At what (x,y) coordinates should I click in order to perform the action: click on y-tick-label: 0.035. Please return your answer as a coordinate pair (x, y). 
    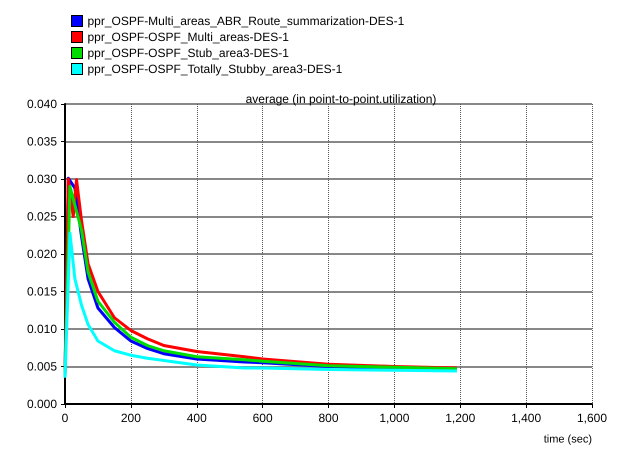
    Looking at the image, I should click on (42, 141).